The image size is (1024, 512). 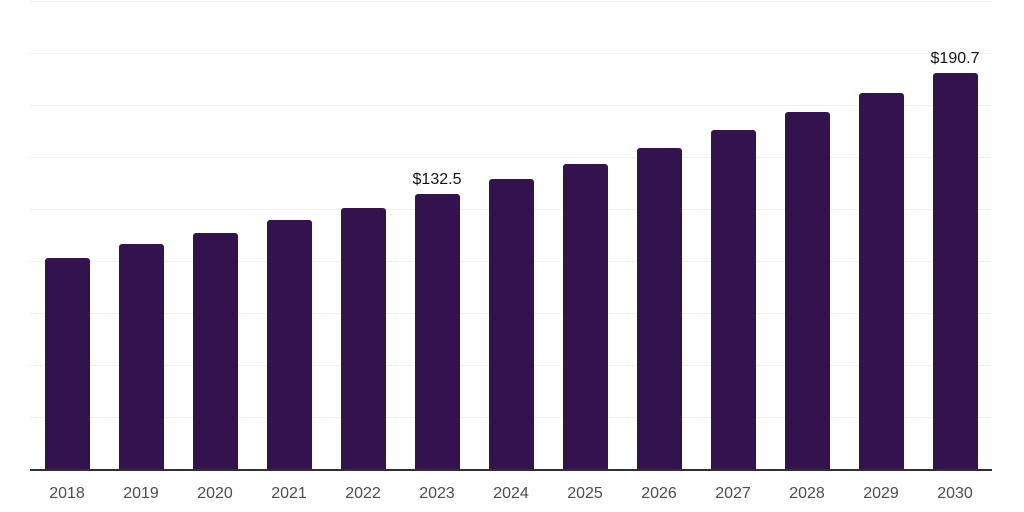 I want to click on x-tick-label-2029: 2029, so click(x=881, y=493).